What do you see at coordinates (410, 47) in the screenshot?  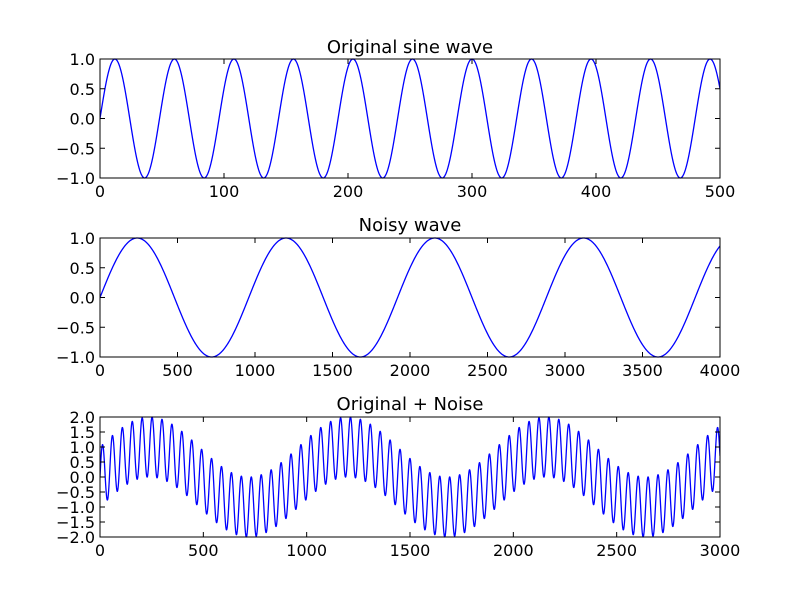 I see `chart-title: Original sine wave` at bounding box center [410, 47].